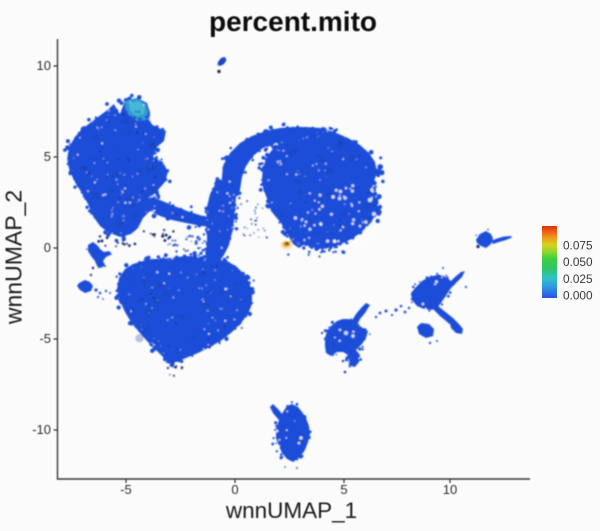 Image resolution: width=600 pixels, height=531 pixels. What do you see at coordinates (293, 21) in the screenshot?
I see `svg-text: percent.mito` at bounding box center [293, 21].